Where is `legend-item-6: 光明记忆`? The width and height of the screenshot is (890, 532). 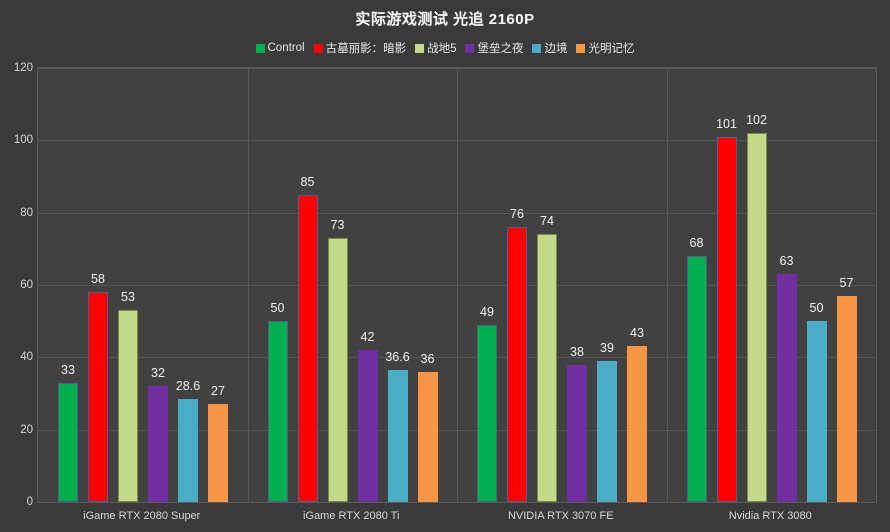 legend-item-6: 光明记忆 is located at coordinates (605, 48).